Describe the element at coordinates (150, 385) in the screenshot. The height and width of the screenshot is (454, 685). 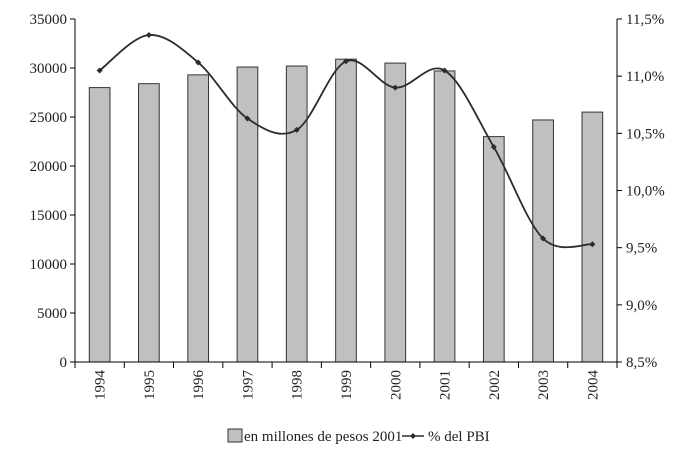
I see `x-tick-label: 1995` at that location.